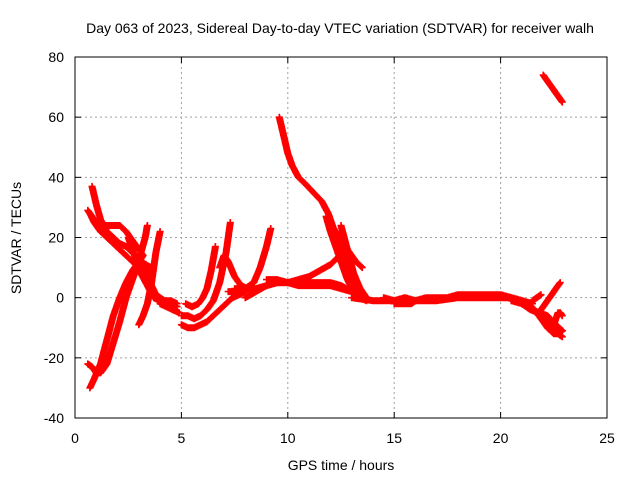 Image resolution: width=640 pixels, height=480 pixels. I want to click on x-tick-label: 25, so click(607, 438).